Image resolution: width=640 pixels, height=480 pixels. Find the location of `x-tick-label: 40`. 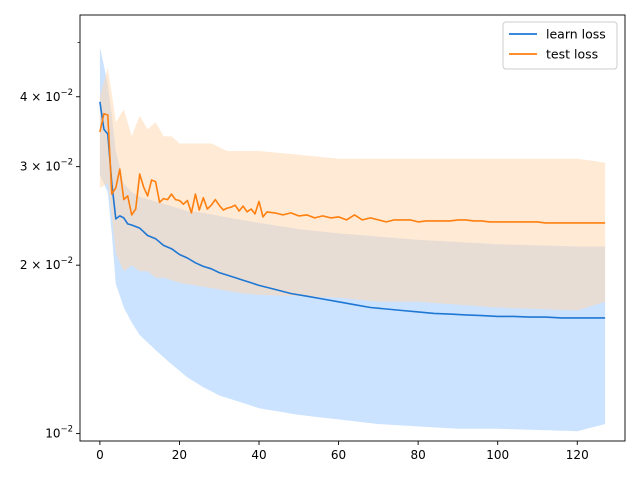

x-tick-label: 40 is located at coordinates (258, 455).